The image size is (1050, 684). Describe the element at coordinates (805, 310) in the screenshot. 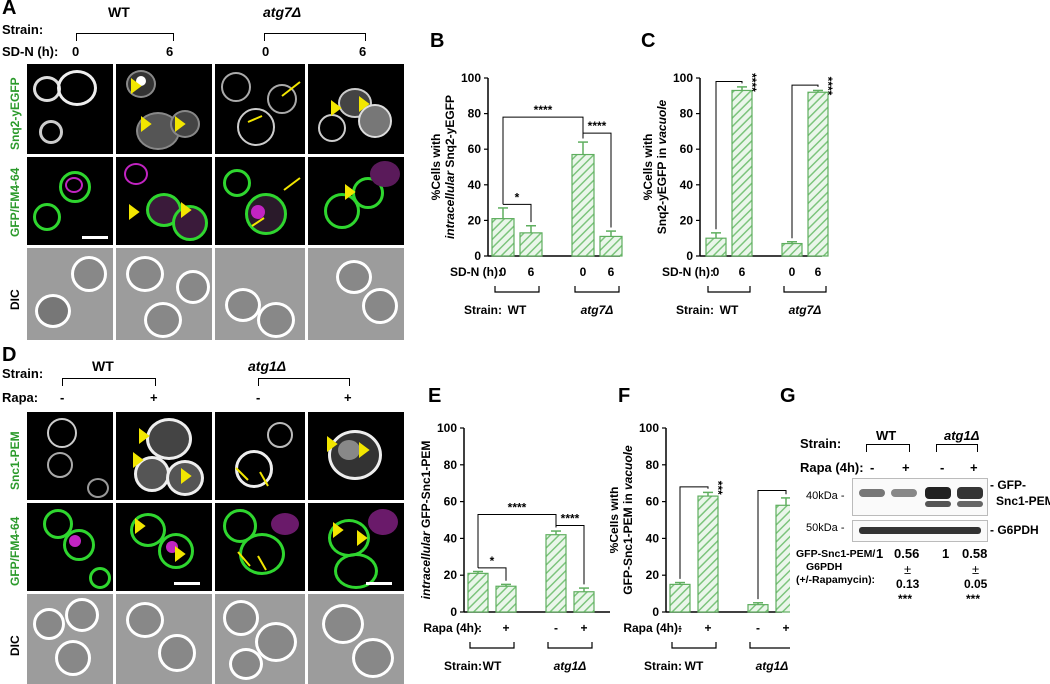

I see `group-label: atg7Δ` at that location.